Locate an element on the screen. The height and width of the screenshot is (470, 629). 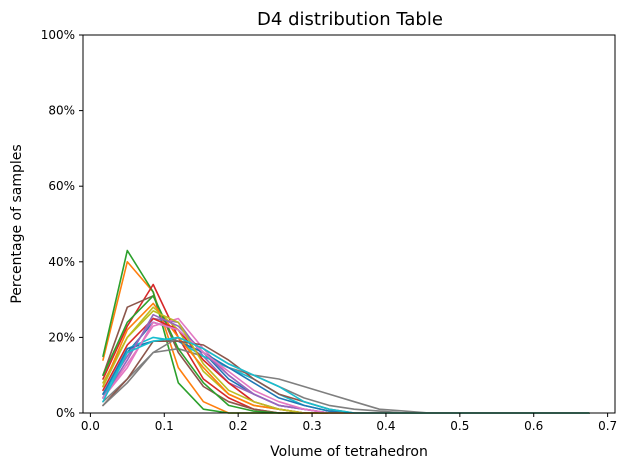
x-tick-label: 0.5 is located at coordinates (459, 426).